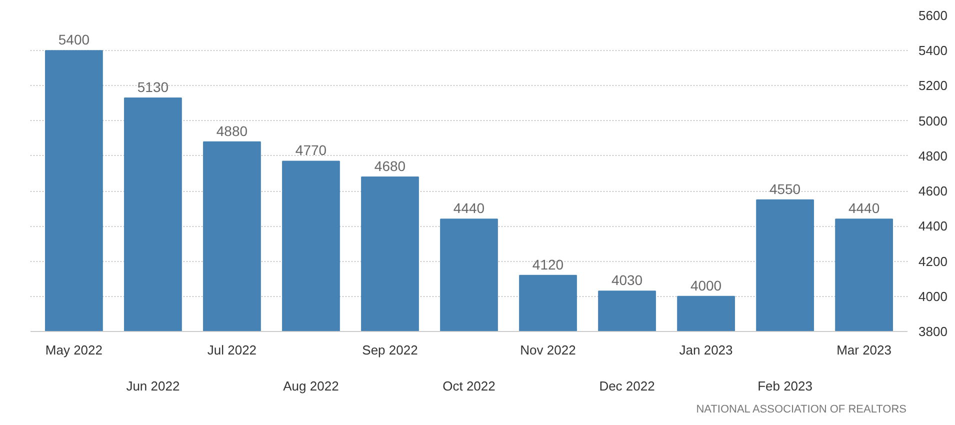 The height and width of the screenshot is (425, 955). What do you see at coordinates (706, 285) in the screenshot?
I see `data-label: 4000` at bounding box center [706, 285].